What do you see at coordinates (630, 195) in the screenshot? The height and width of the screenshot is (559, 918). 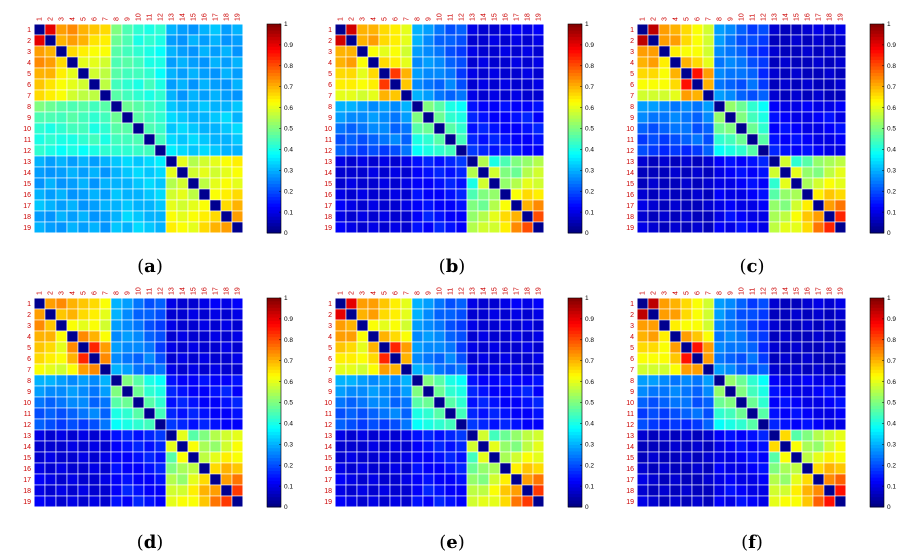 I see `row-tick-label: 16` at bounding box center [630, 195].